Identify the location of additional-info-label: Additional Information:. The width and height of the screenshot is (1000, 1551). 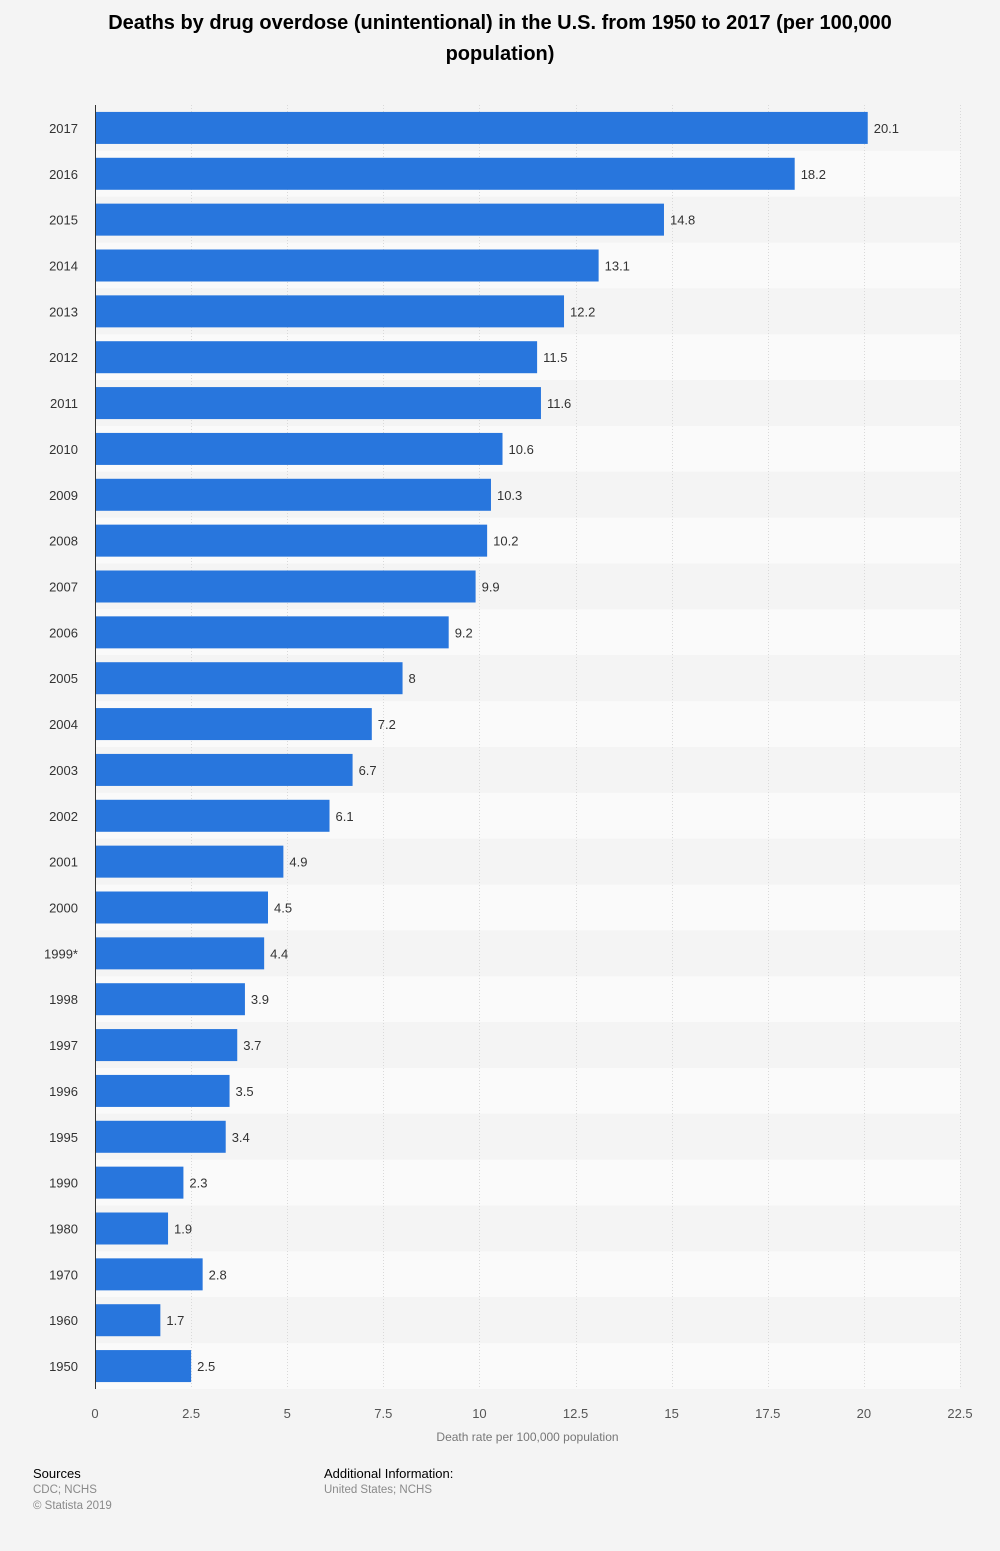
(389, 1473).